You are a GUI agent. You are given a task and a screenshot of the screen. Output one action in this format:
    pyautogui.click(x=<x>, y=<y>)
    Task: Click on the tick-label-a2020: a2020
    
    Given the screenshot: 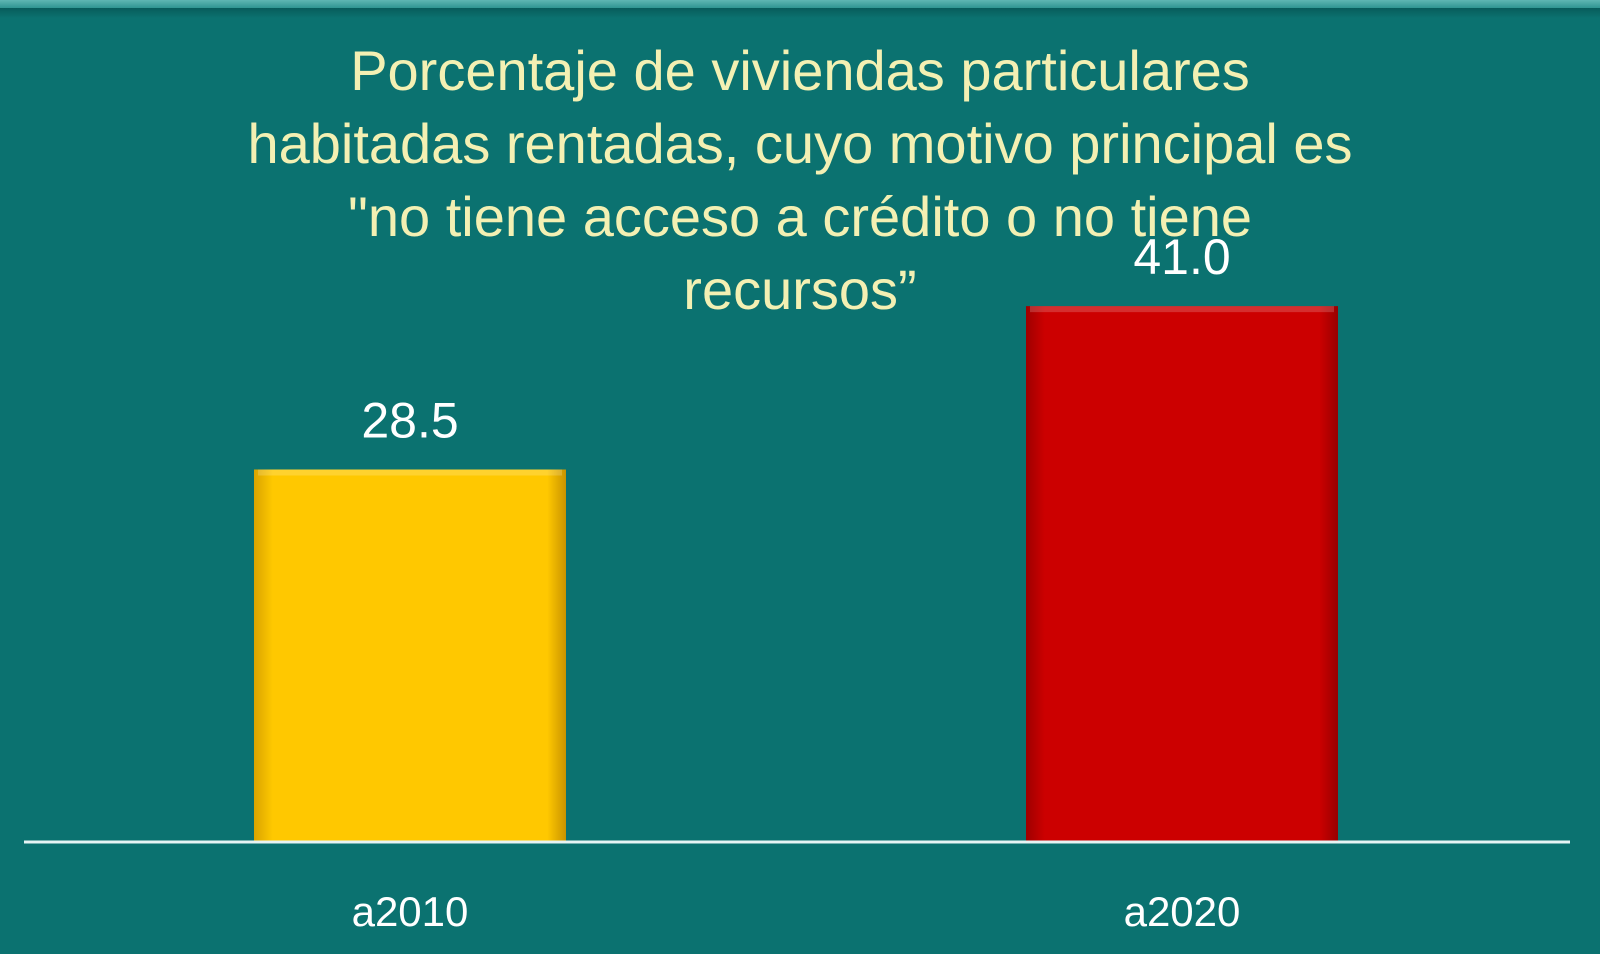 What is the action you would take?
    pyautogui.click(x=1182, y=911)
    